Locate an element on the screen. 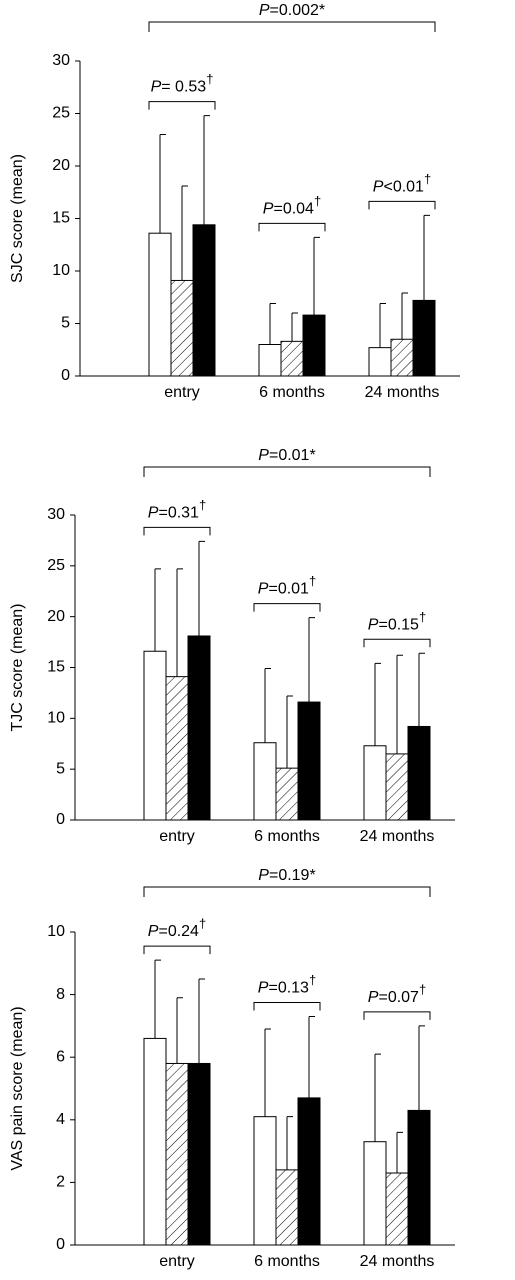 The width and height of the screenshot is (515, 1280). y-tick-label: 8 is located at coordinates (60, 994).